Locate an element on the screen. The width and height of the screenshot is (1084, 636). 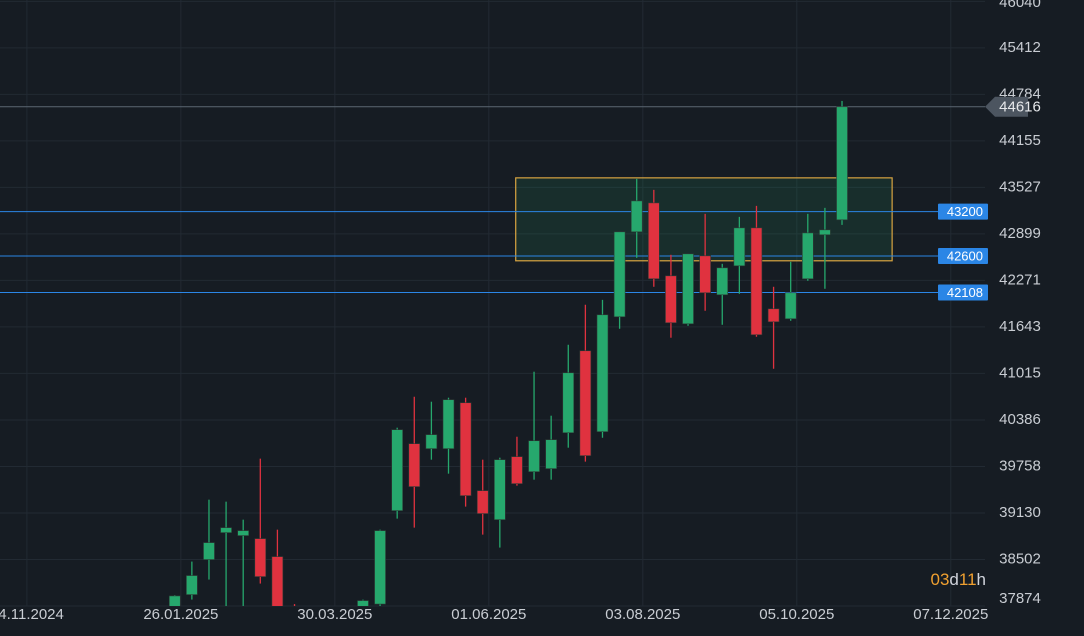
y-tick-label: 37874 is located at coordinates (1020, 598).